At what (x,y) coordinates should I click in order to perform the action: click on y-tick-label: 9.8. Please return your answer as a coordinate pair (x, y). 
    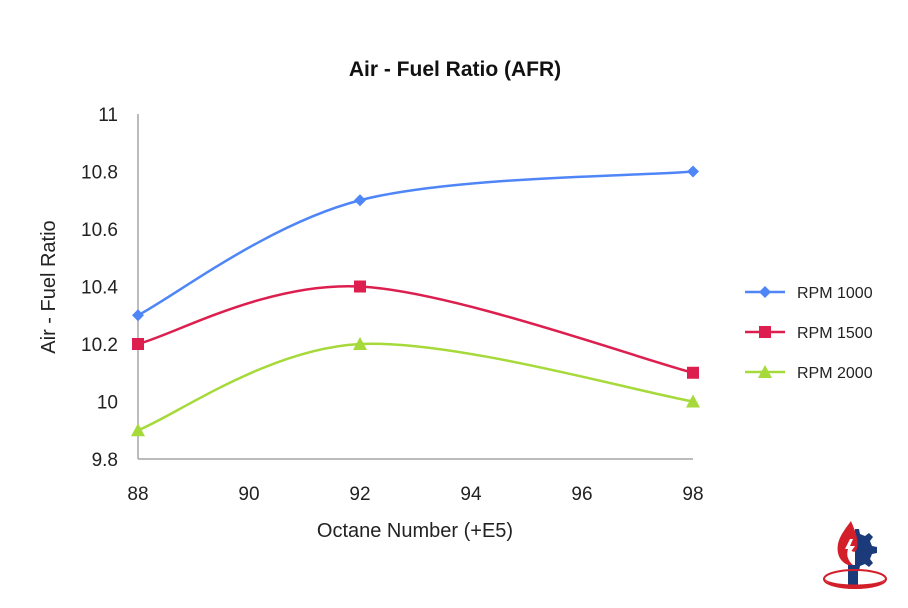
    Looking at the image, I should click on (105, 460).